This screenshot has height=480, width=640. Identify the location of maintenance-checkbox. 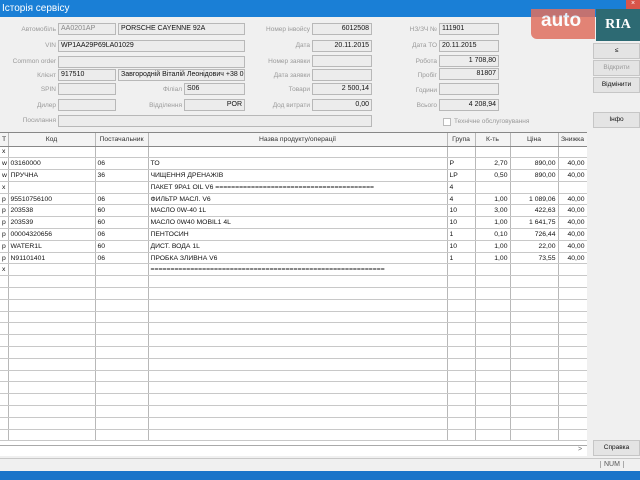
(447, 122).